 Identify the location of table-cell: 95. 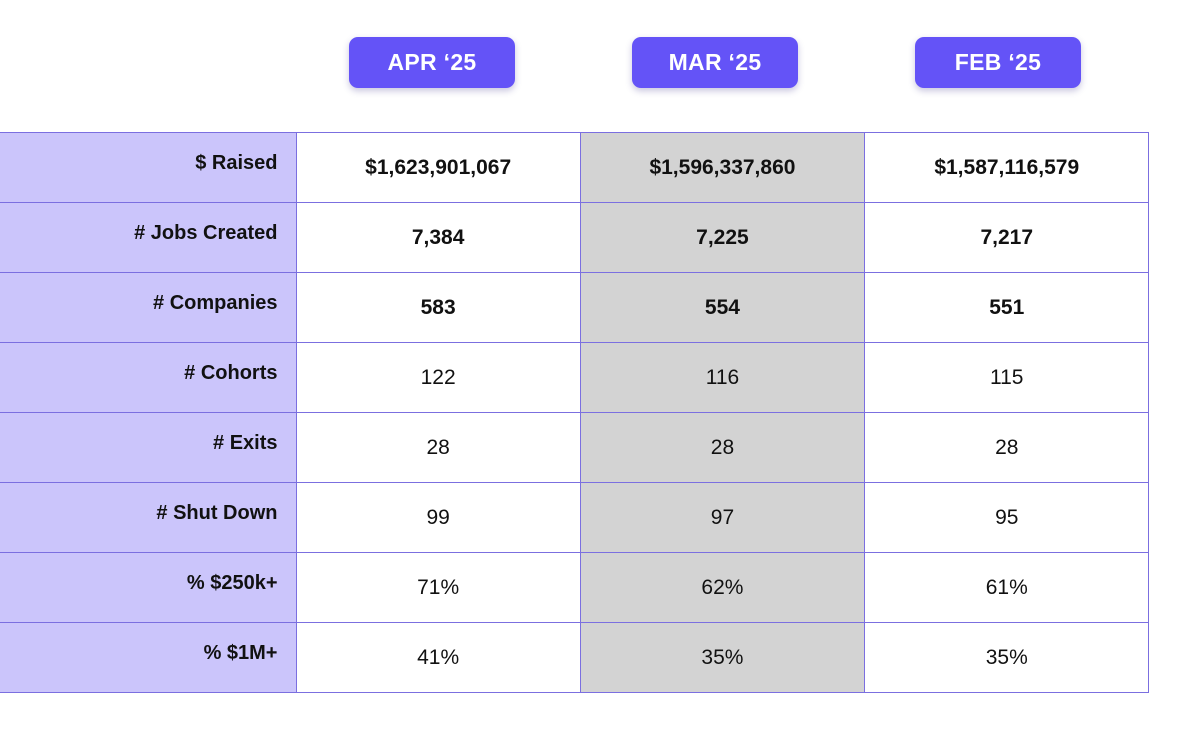
(1007, 517).